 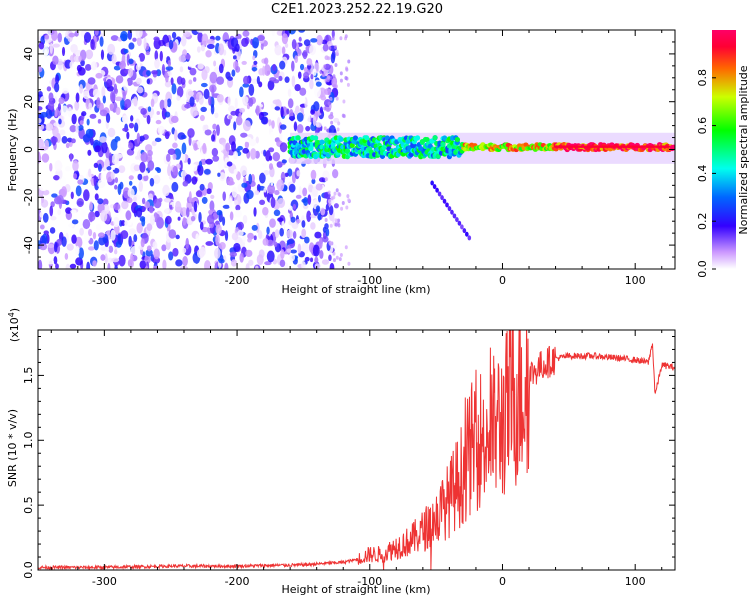 What do you see at coordinates (28, 245) in the screenshot?
I see `y-tick-label: -40` at bounding box center [28, 245].